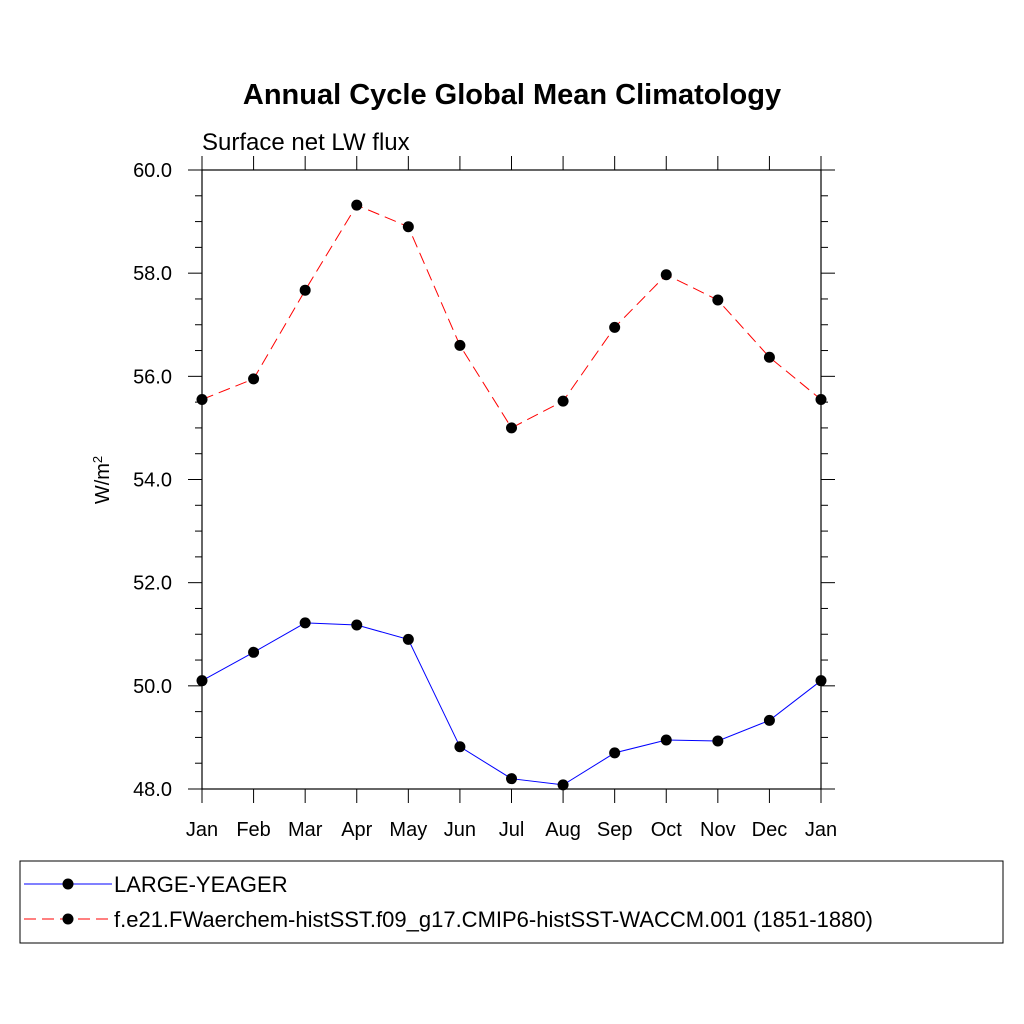 This screenshot has height=1024, width=1024. What do you see at coordinates (152, 171) in the screenshot?
I see `y-tick-label: 60.0` at bounding box center [152, 171].